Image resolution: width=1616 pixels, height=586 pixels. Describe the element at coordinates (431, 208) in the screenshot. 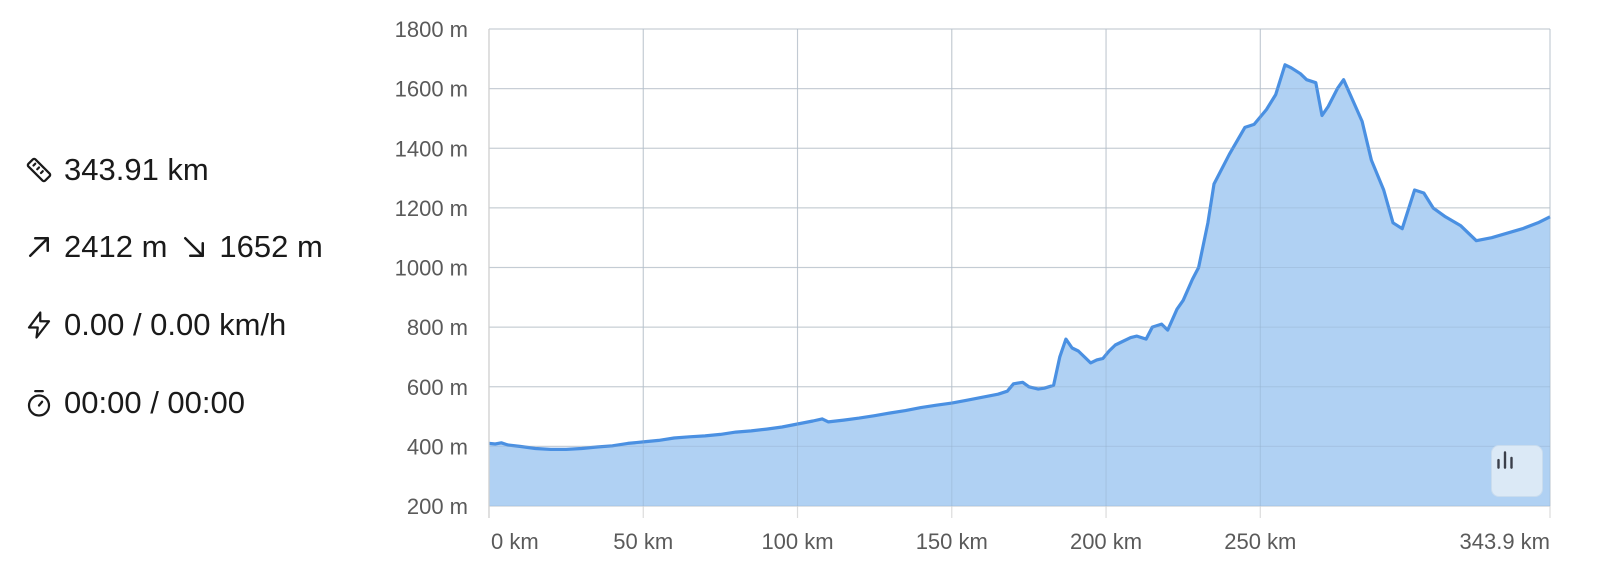

I see `y-tick-label: 1200 m` at that location.